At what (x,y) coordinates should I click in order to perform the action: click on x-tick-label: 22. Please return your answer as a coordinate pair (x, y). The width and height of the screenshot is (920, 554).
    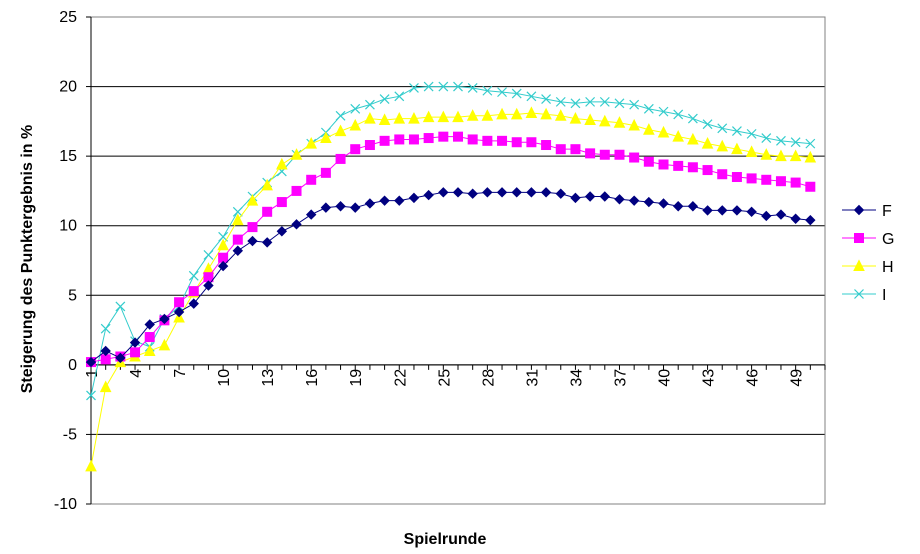
    Looking at the image, I should click on (400, 378).